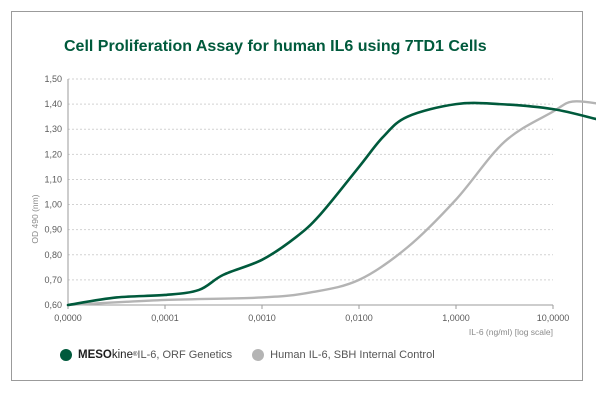 This screenshot has width=596, height=400. Describe the element at coordinates (53, 129) in the screenshot. I see `y-tick-label: 1,30` at that location.